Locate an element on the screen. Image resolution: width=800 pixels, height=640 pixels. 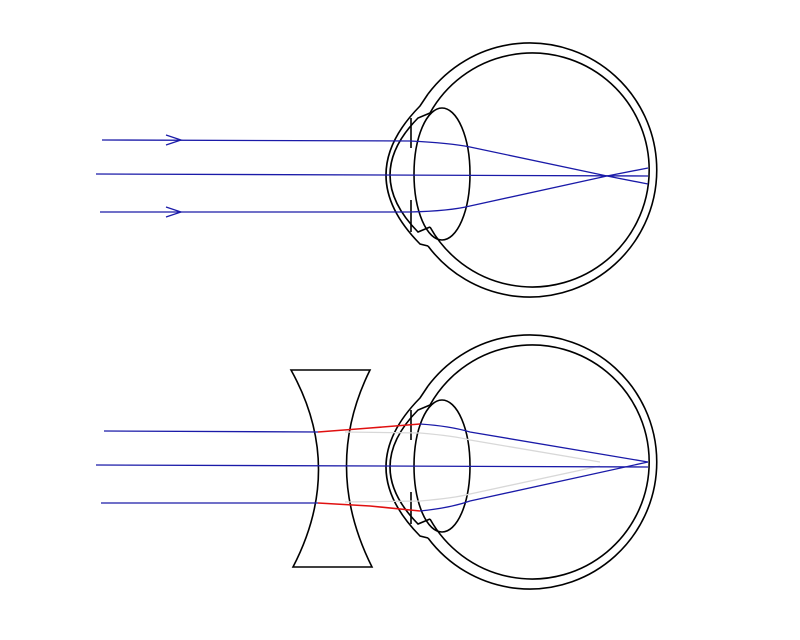
rays-top is located at coordinates (372, 176).